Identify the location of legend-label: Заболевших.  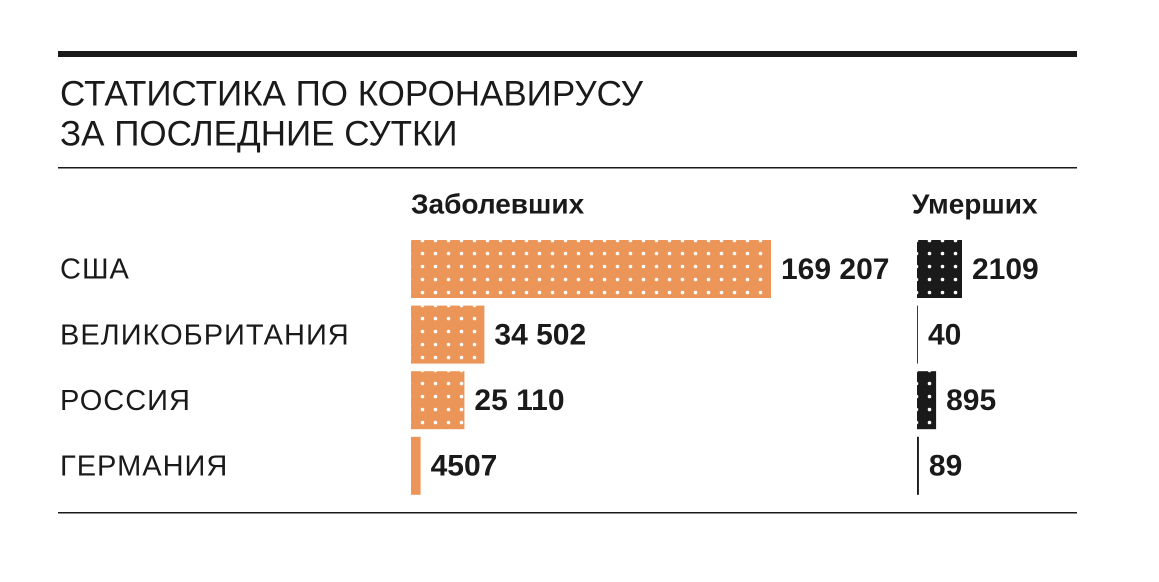
(498, 203).